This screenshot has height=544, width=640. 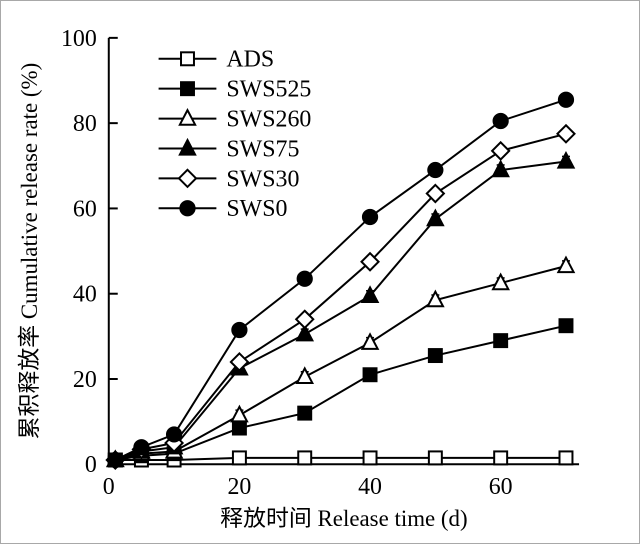 What do you see at coordinates (256, 209) in the screenshot?
I see `legend-label: SWS0` at bounding box center [256, 209].